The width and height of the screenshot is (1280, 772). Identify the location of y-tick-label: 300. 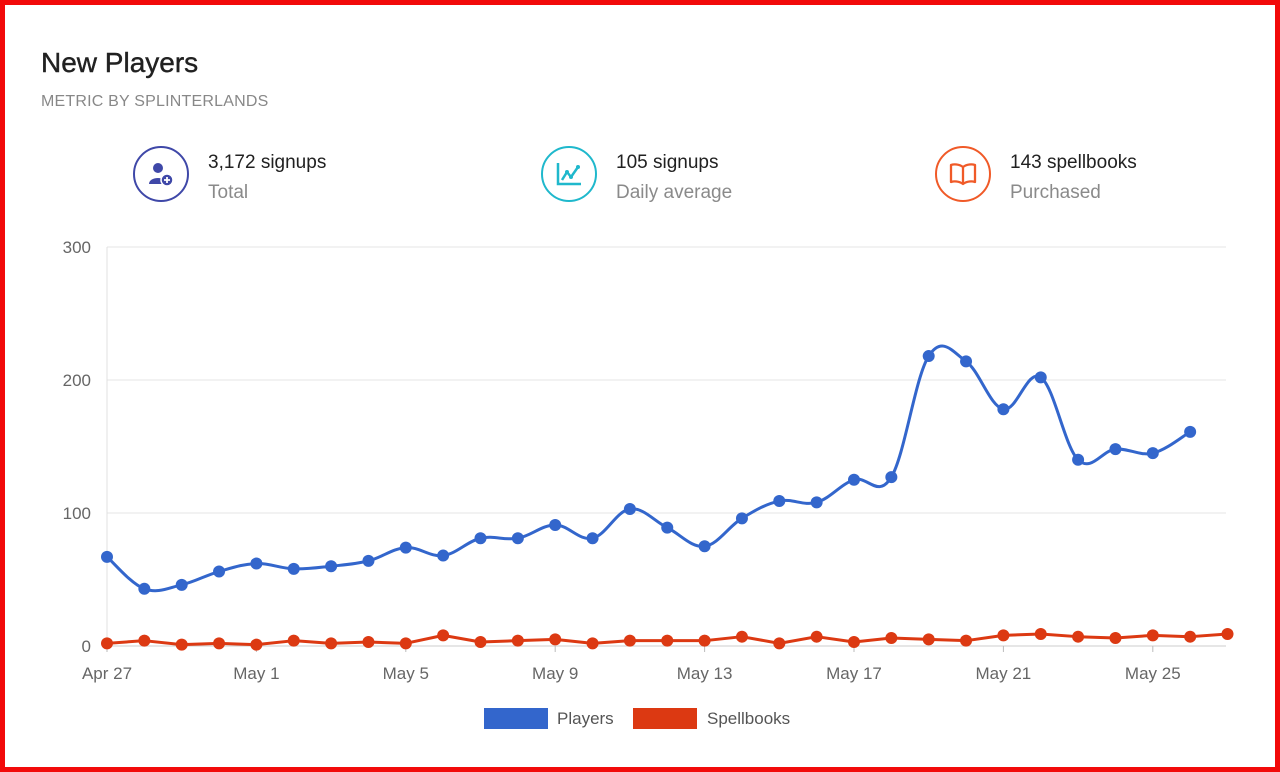
(77, 247).